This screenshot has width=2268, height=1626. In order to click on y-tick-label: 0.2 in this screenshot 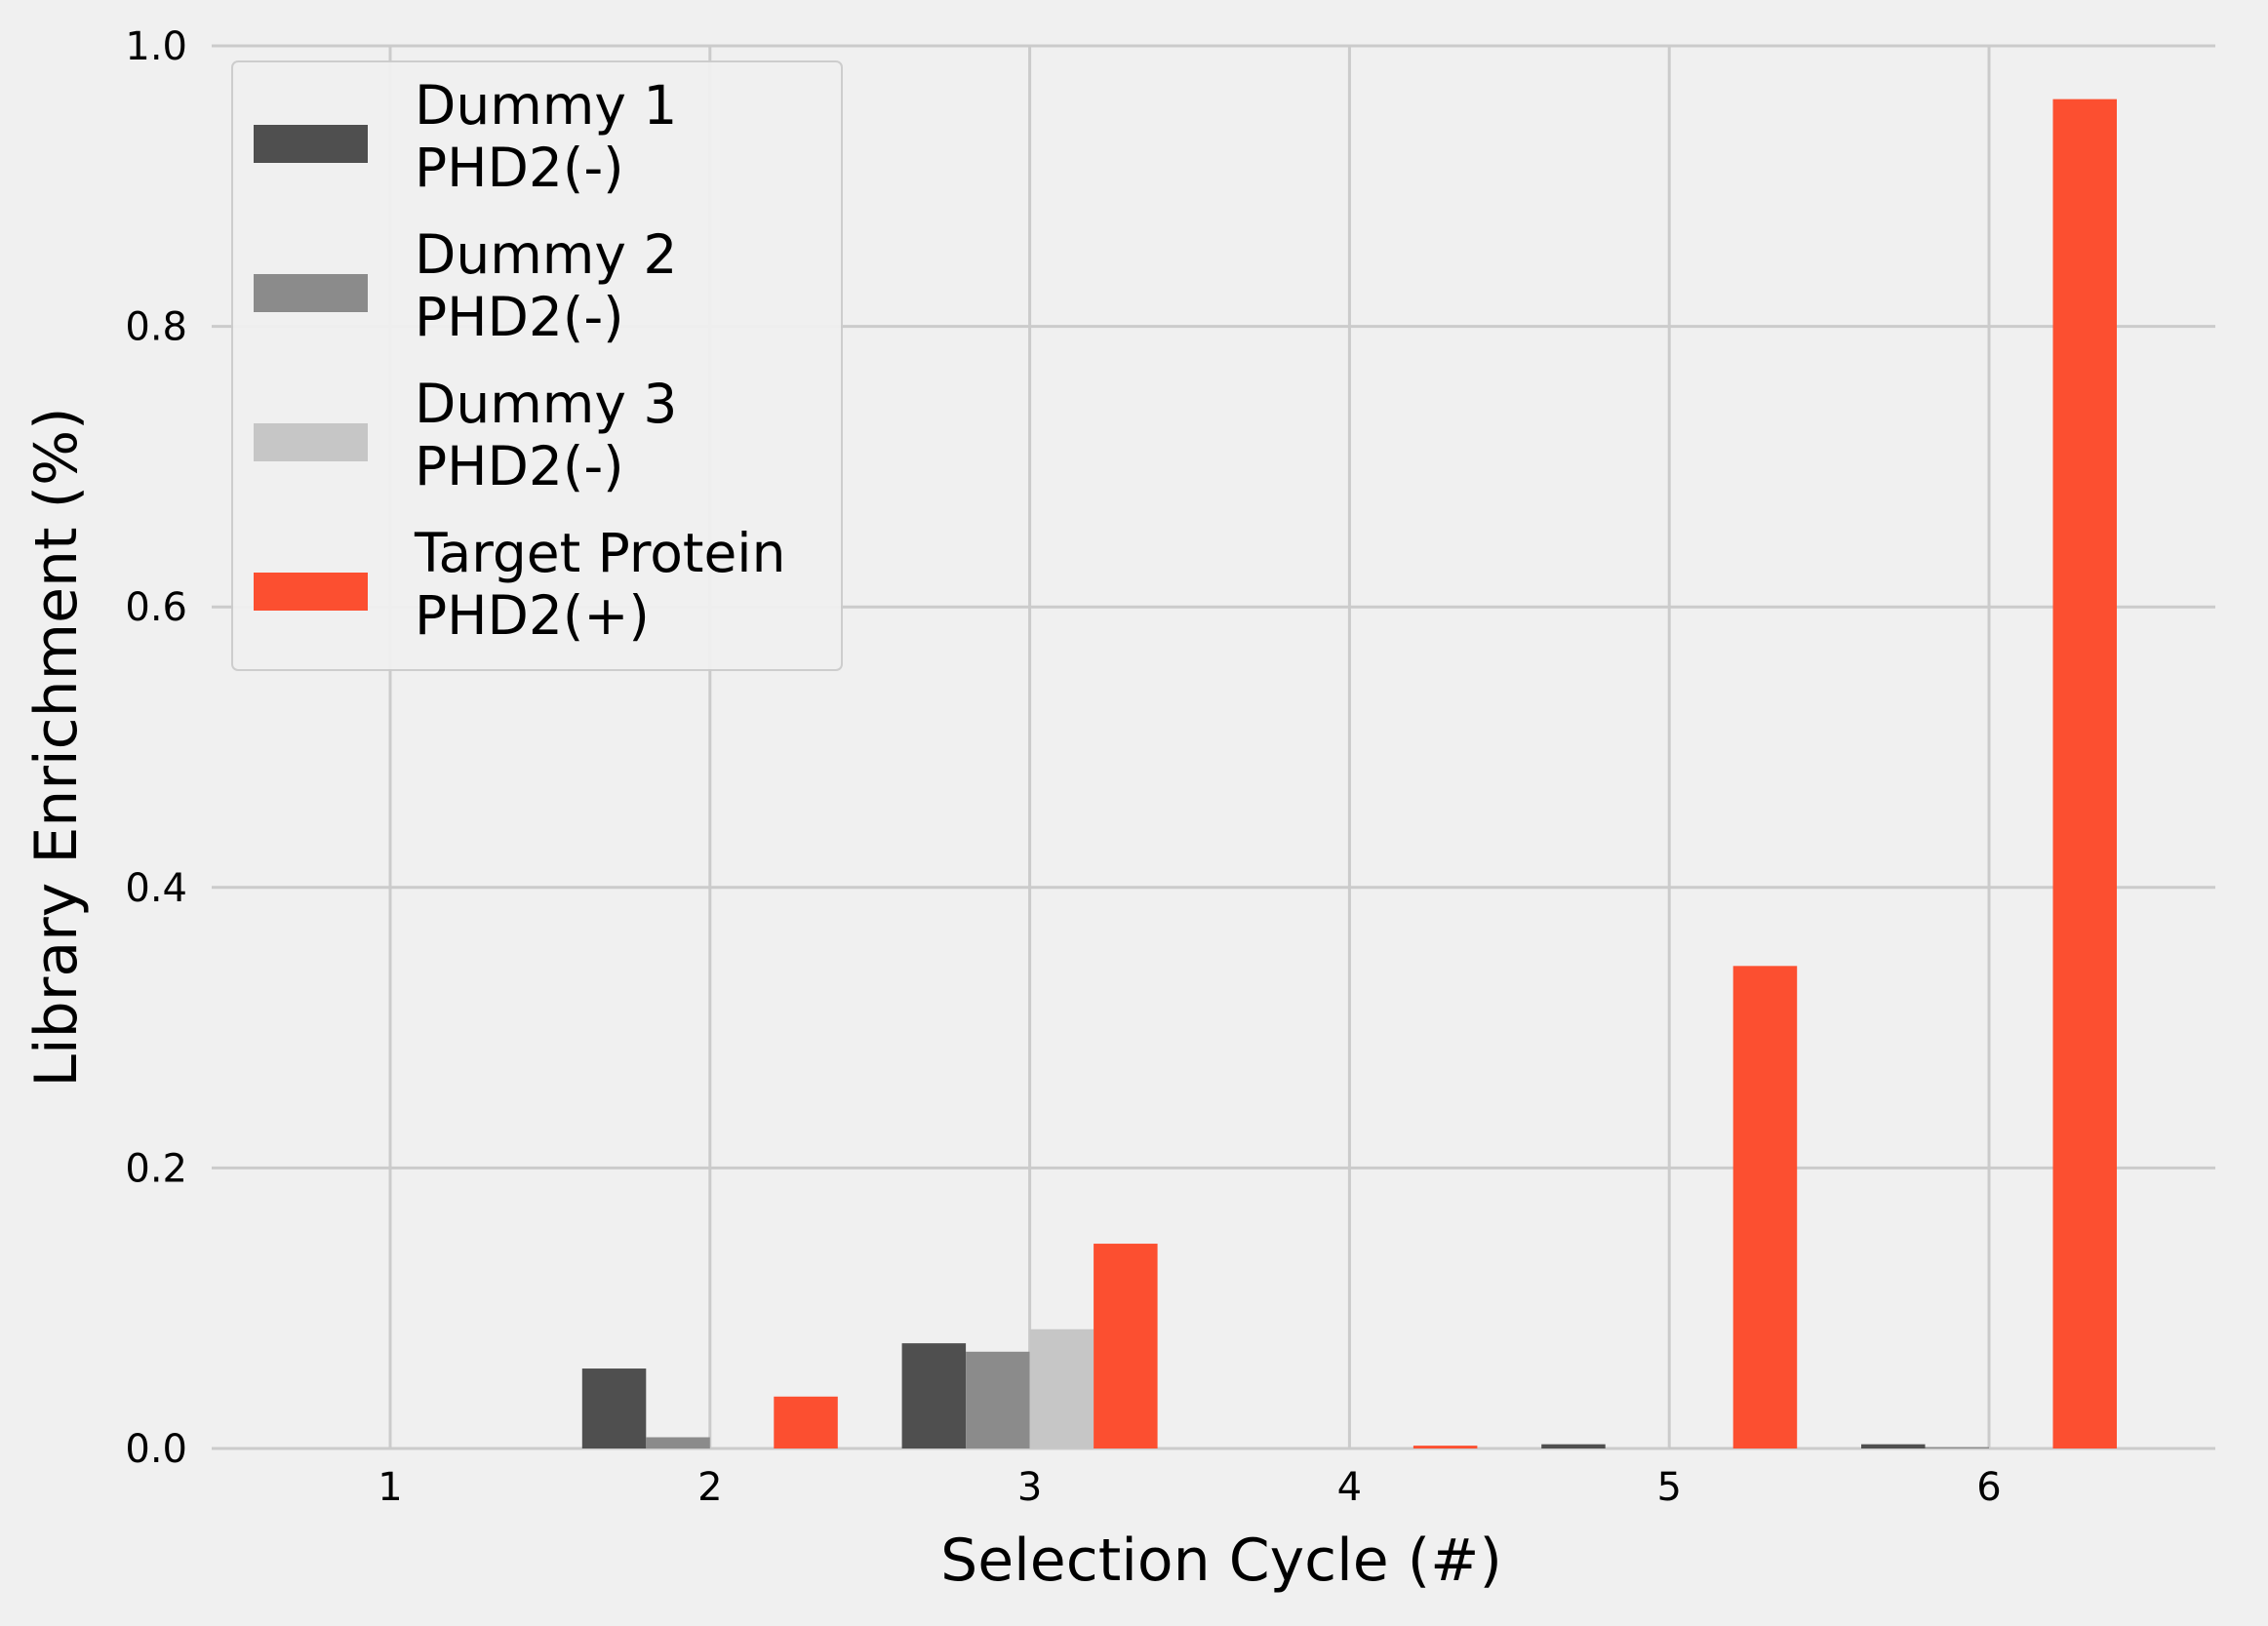, I will do `click(156, 1168)`.